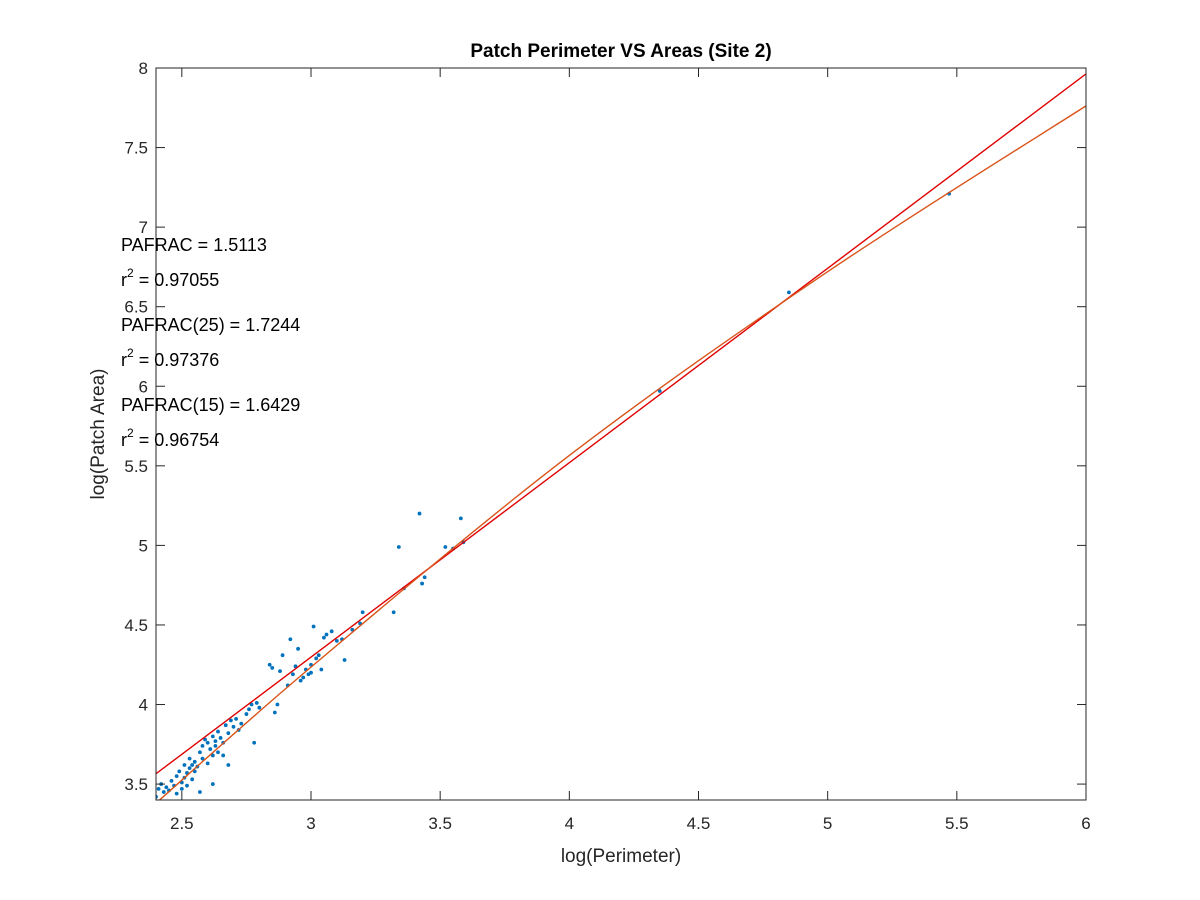 This screenshot has width=1200, height=900. Describe the element at coordinates (136, 625) in the screenshot. I see `y-tick-label: 4.5` at that location.